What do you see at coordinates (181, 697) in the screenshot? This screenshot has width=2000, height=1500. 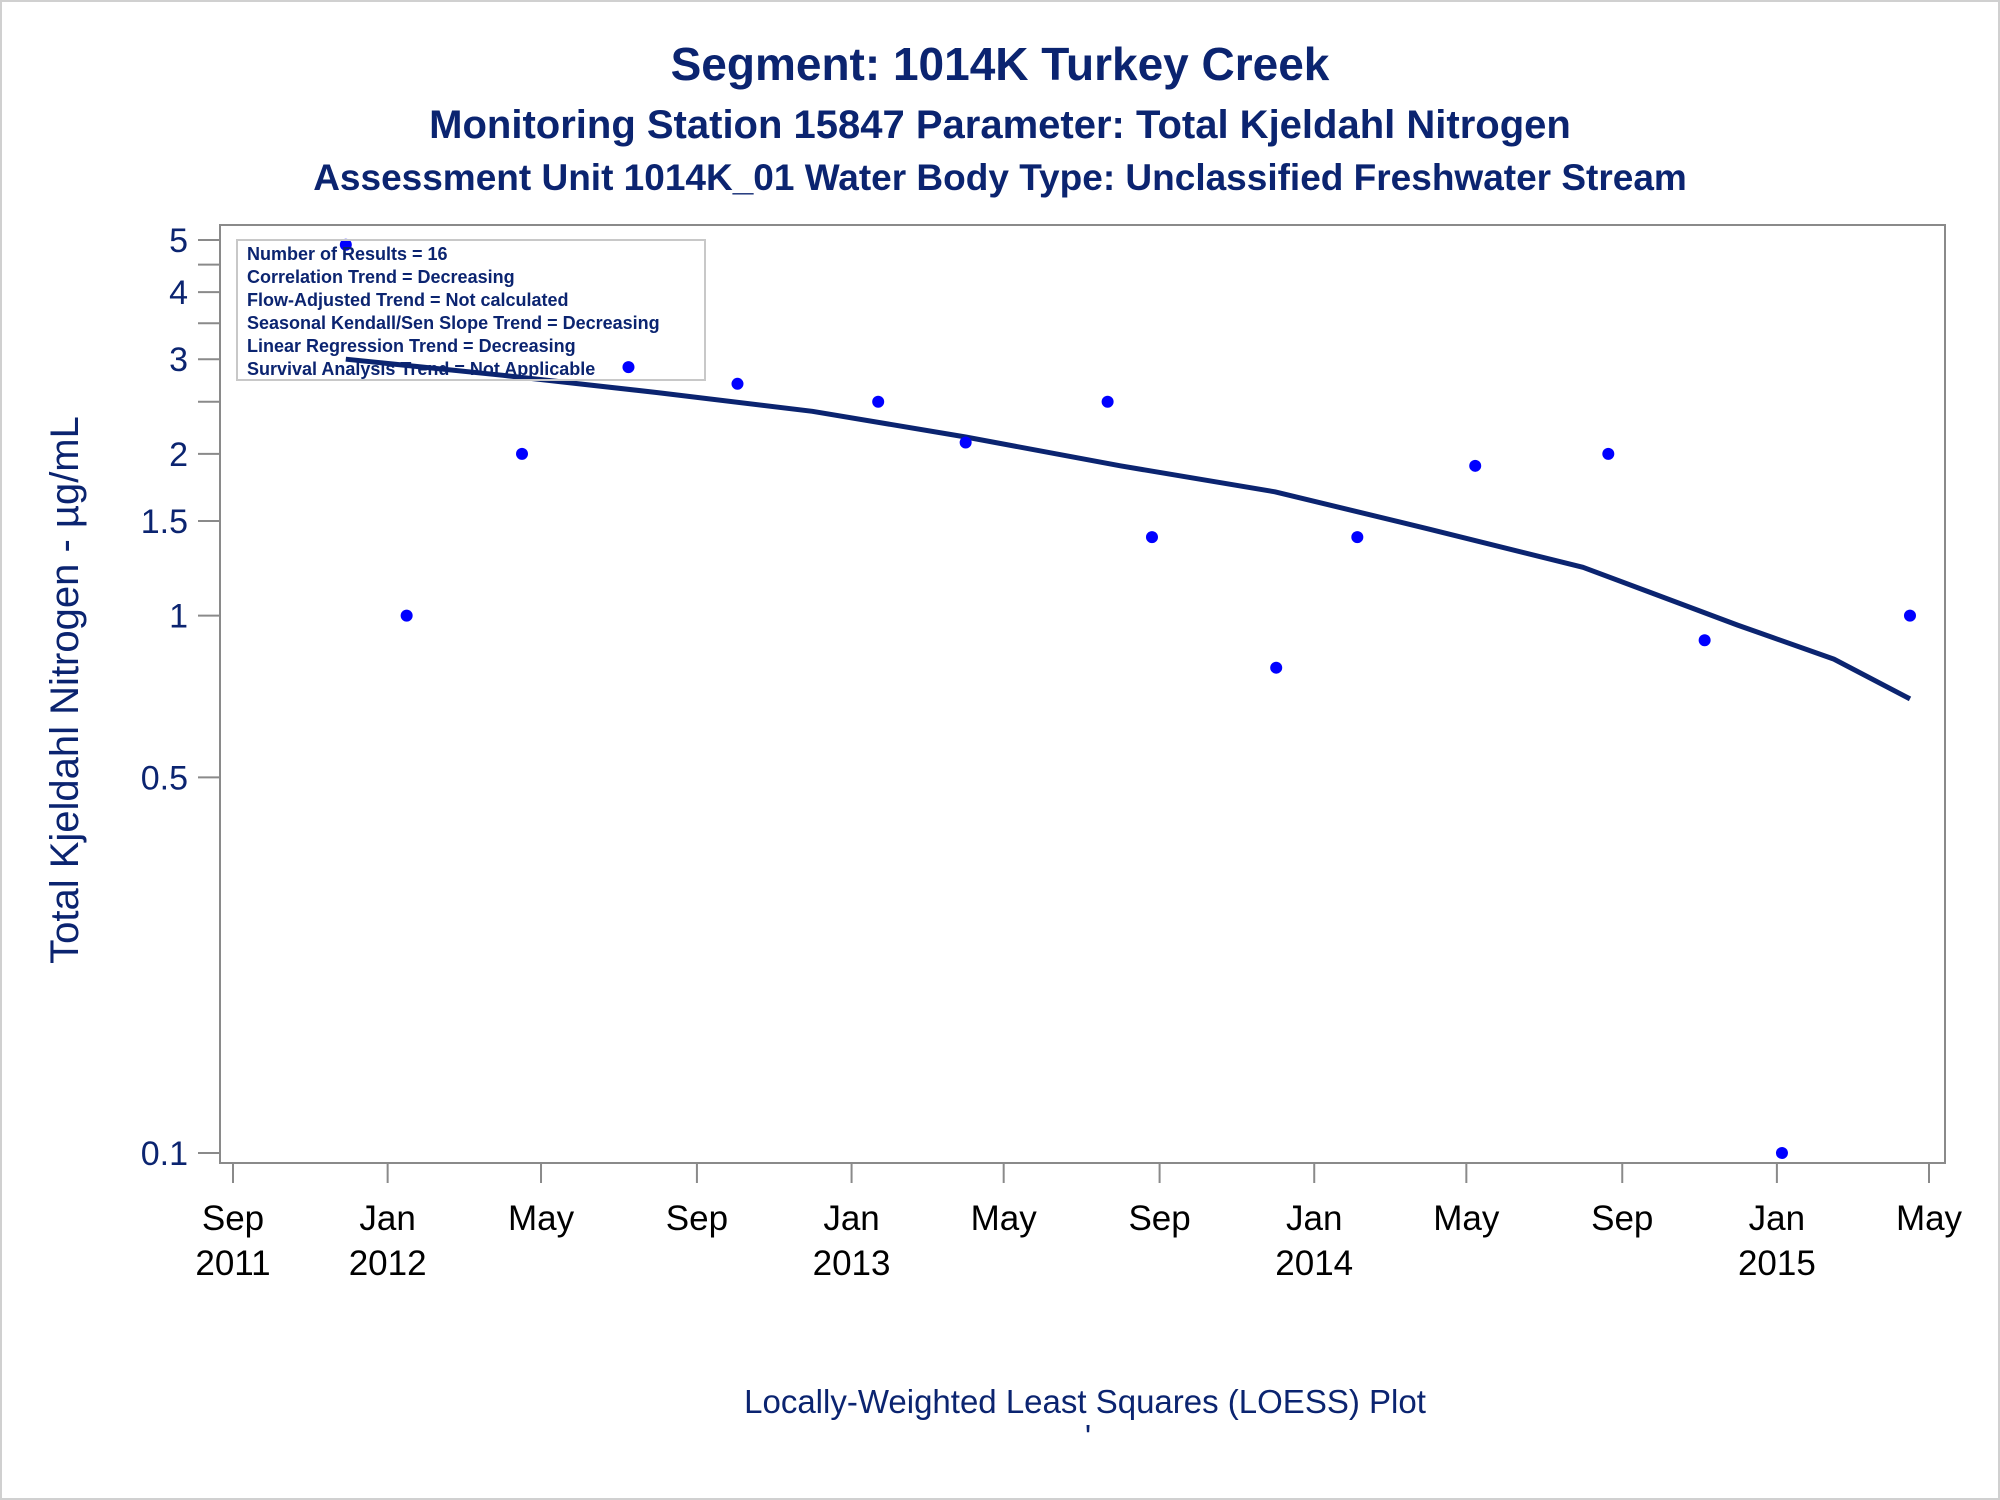 I see `y-axis: 0.1 0.5 1 1.5 2 3 4 5` at bounding box center [181, 697].